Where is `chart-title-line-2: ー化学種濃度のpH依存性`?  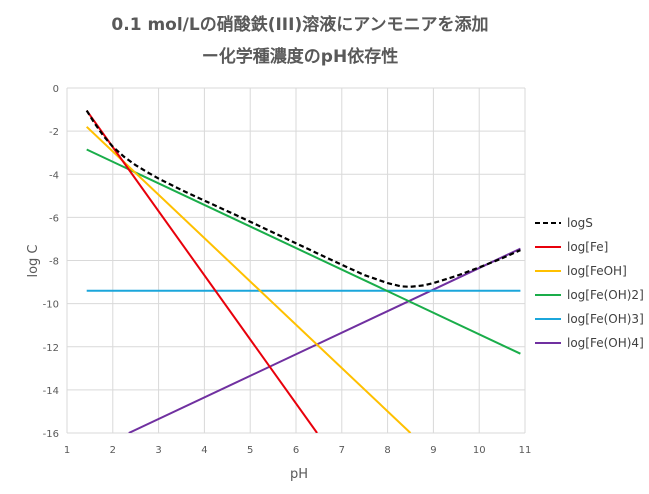 chart-title-line-2: ー化学種濃度のpH依存性 is located at coordinates (300, 56).